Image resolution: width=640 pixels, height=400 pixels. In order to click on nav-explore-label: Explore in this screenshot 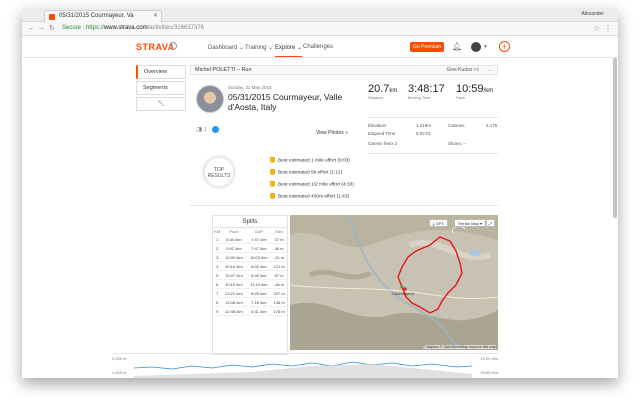, I will do `click(285, 48)`.